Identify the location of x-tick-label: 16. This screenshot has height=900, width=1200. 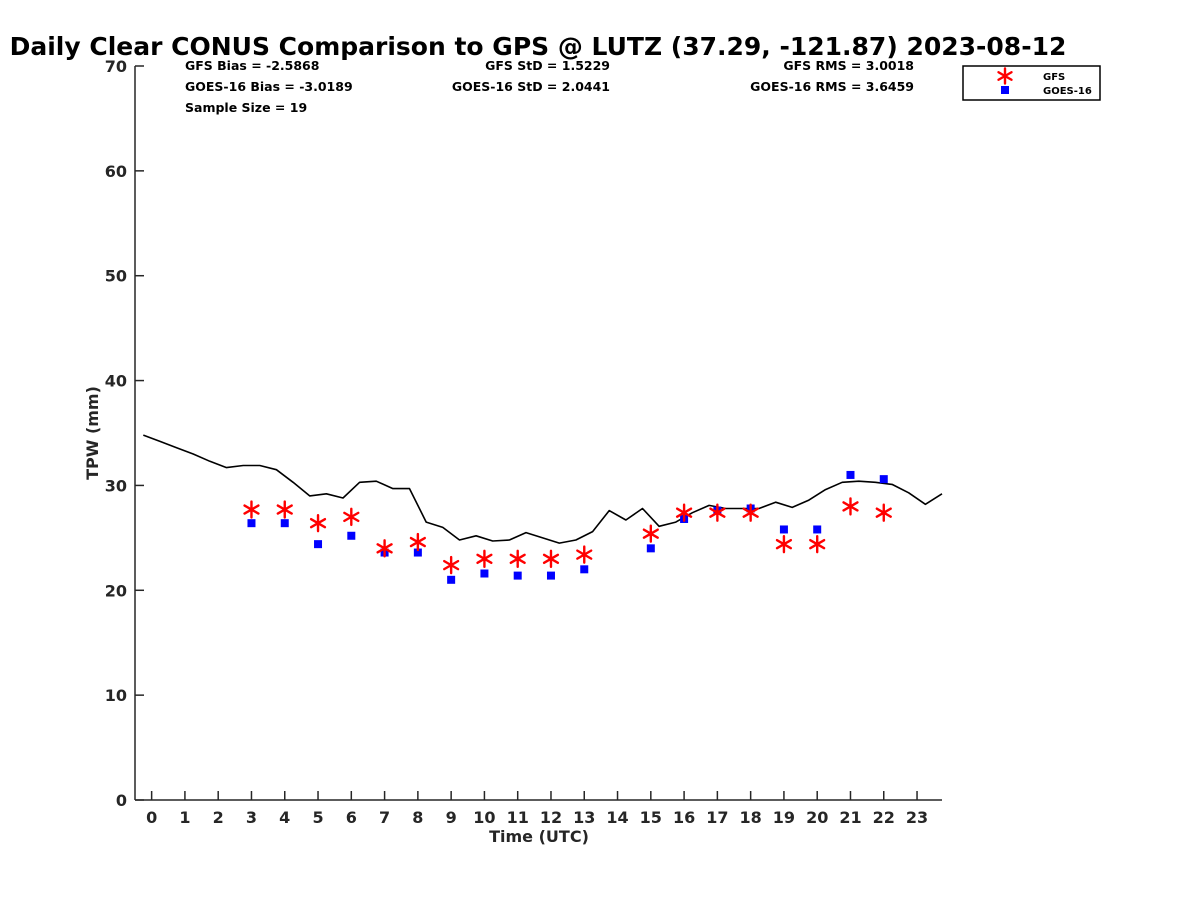
(684, 817).